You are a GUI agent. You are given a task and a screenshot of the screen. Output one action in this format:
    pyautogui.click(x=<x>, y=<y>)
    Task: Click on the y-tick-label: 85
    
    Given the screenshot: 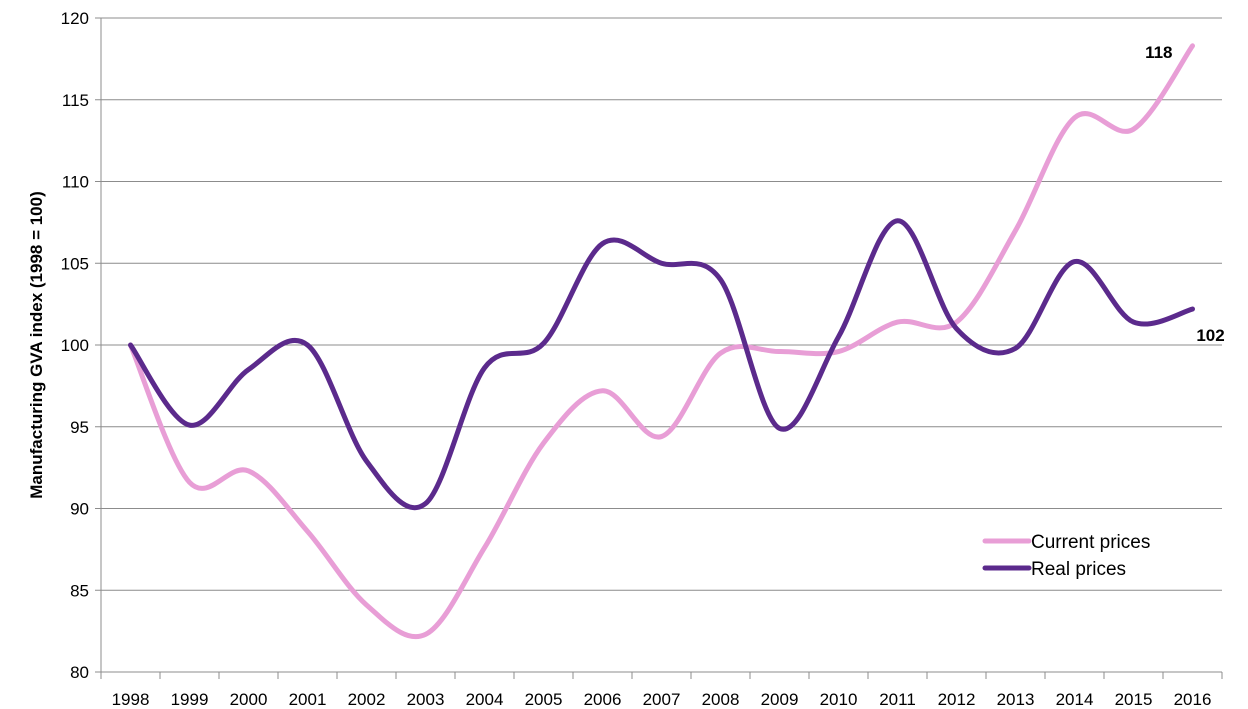 What is the action you would take?
    pyautogui.click(x=79, y=590)
    